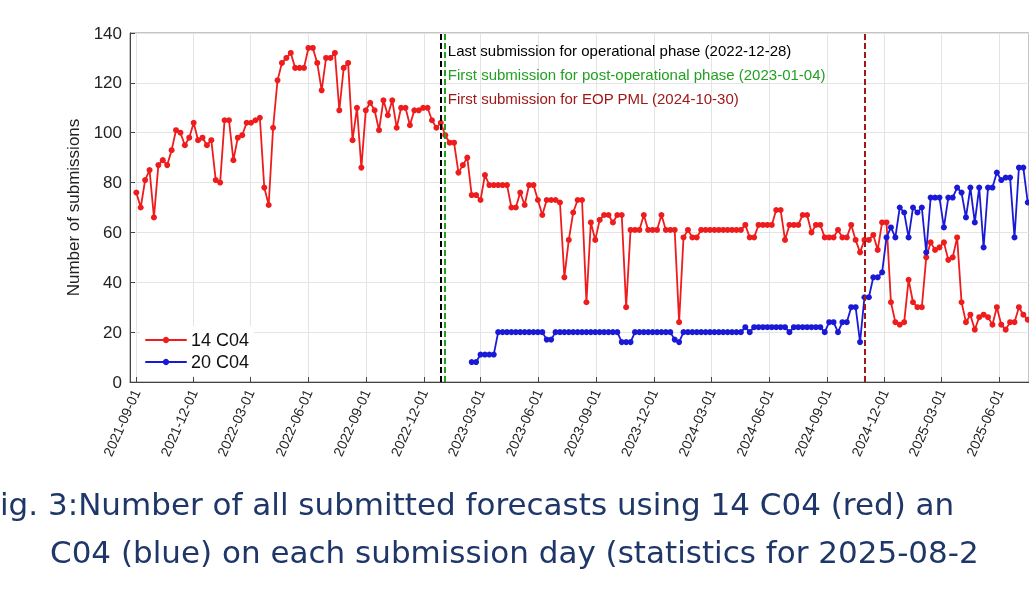  Describe the element at coordinates (73, 207) in the screenshot. I see `y-axis-title: Number of submissions` at that location.